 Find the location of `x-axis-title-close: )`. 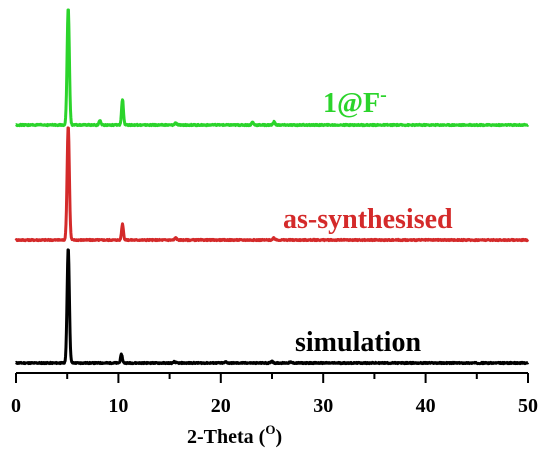

x-axis-title-close: ) is located at coordinates (278, 437).